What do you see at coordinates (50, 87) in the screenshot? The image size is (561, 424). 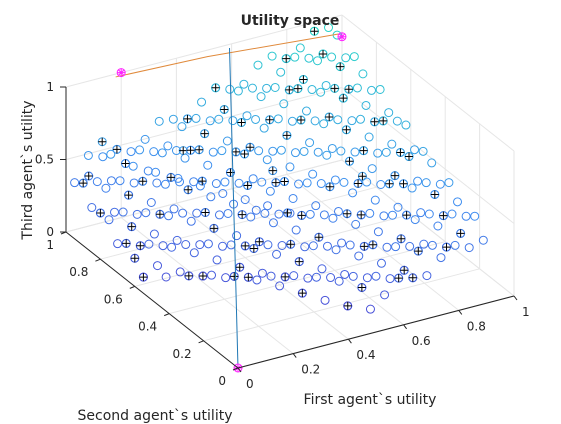 I see `z-tick-label: 1` at bounding box center [50, 87].